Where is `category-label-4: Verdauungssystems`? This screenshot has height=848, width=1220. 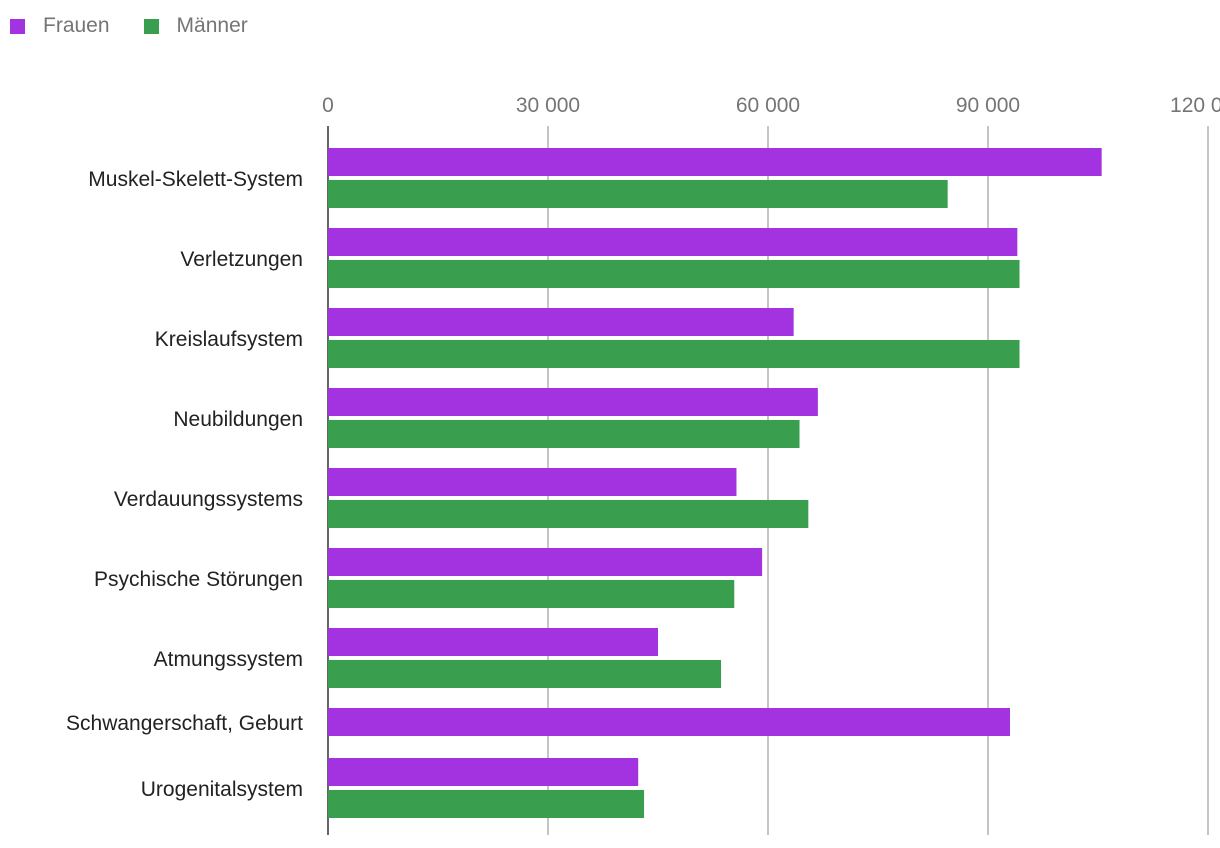 category-label-4: Verdauungssystems is located at coordinates (208, 499).